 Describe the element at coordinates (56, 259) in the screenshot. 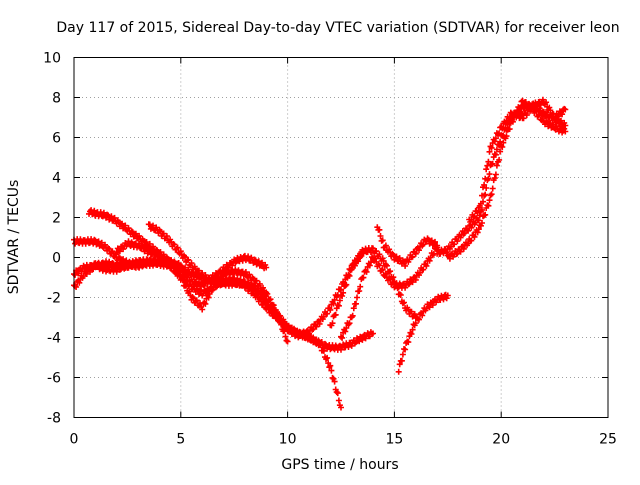

I see `y-tick-label: 0` at that location.